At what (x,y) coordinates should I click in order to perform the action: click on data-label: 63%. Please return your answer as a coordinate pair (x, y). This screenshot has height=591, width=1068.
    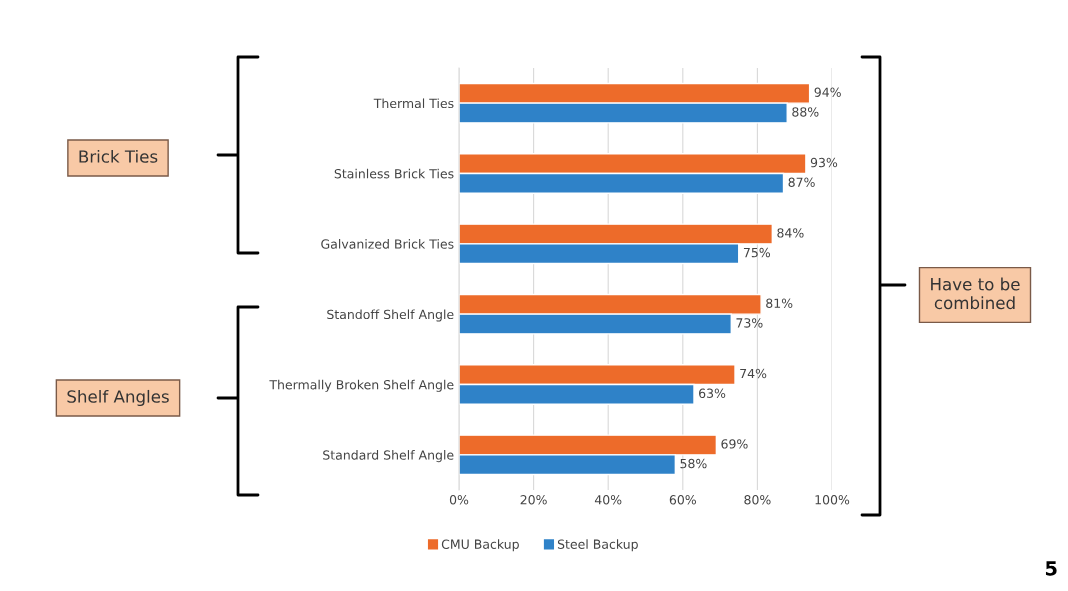
    Looking at the image, I should click on (712, 393).